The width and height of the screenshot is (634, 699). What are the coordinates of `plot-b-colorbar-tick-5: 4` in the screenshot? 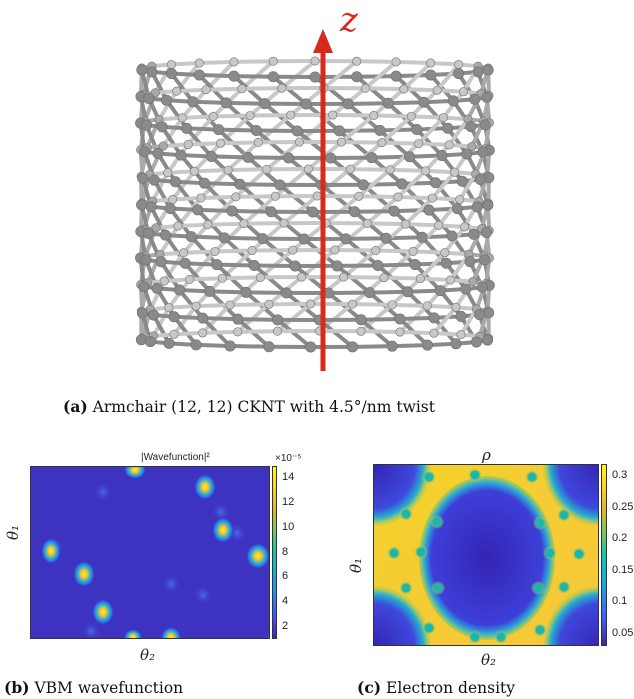 It's located at (285, 601).